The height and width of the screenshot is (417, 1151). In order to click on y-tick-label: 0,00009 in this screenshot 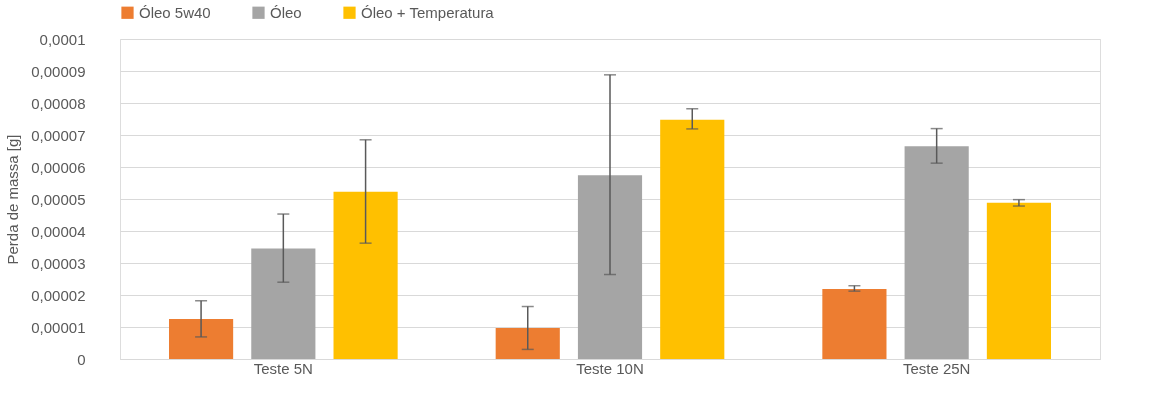, I will do `click(58, 71)`.